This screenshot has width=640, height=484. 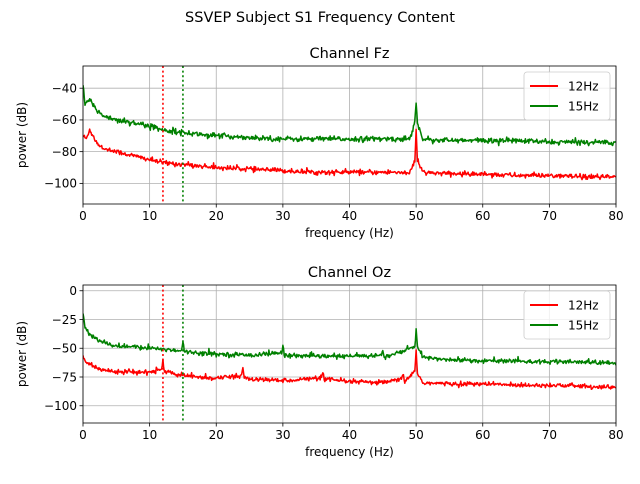 I want to click on y-tick-label: −75, so click(x=64, y=377).